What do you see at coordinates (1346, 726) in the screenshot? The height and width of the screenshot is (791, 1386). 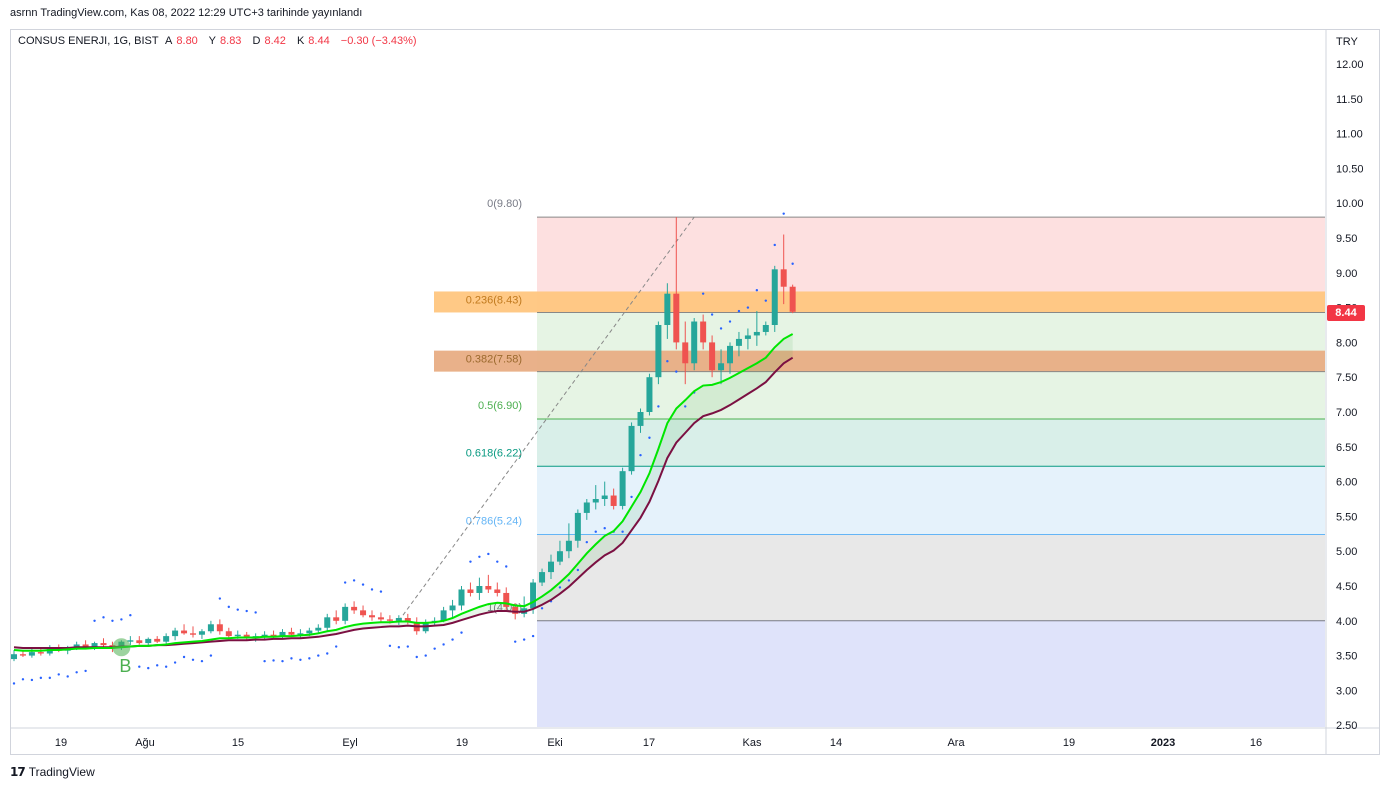 I see `price-axis-tick: 2.50` at bounding box center [1346, 726].